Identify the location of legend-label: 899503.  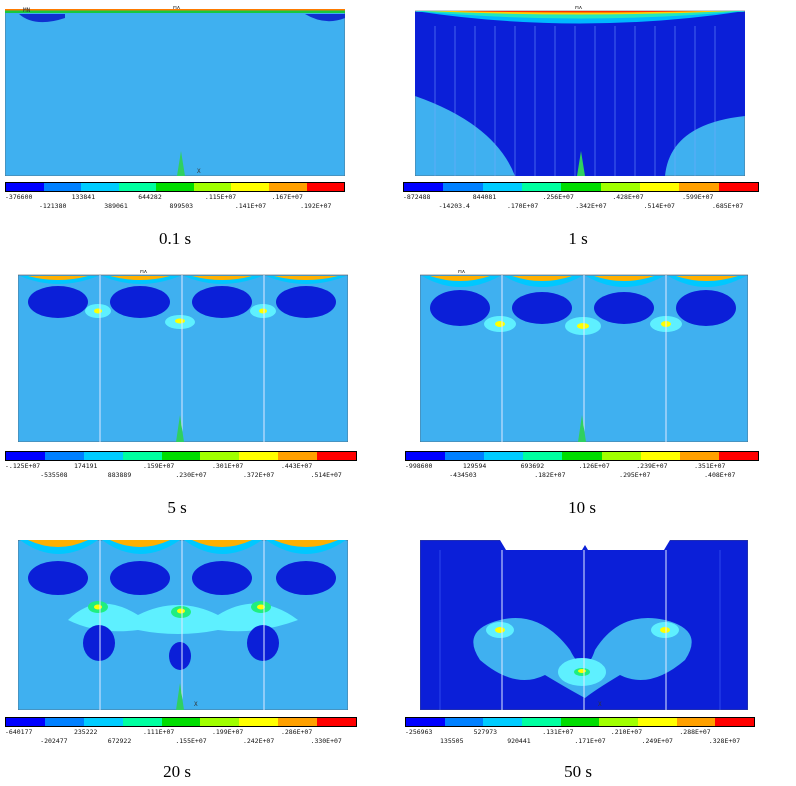
(181, 206).